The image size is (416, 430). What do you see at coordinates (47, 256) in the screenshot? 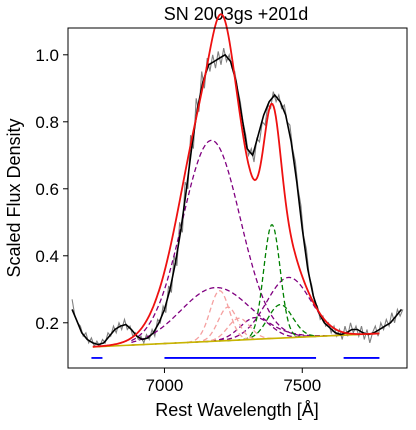
I see `y-tick-label: 0.4` at bounding box center [47, 256].